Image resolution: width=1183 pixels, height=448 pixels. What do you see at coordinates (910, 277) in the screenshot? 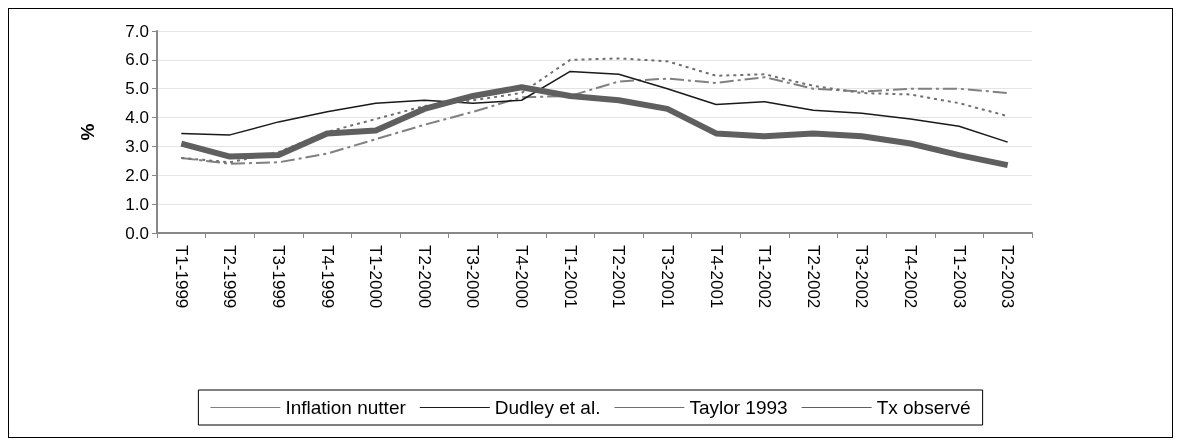
I see `x-tick-label: T4-2002` at bounding box center [910, 277].